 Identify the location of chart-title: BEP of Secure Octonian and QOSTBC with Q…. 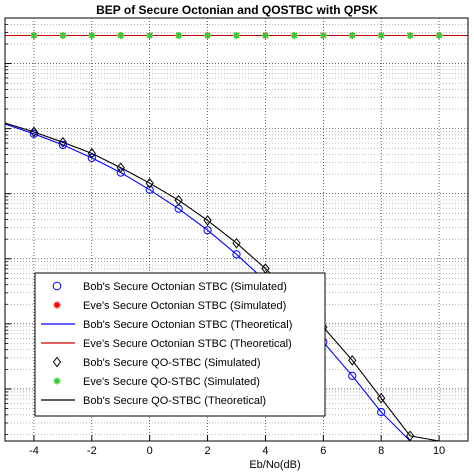
(237, 10).